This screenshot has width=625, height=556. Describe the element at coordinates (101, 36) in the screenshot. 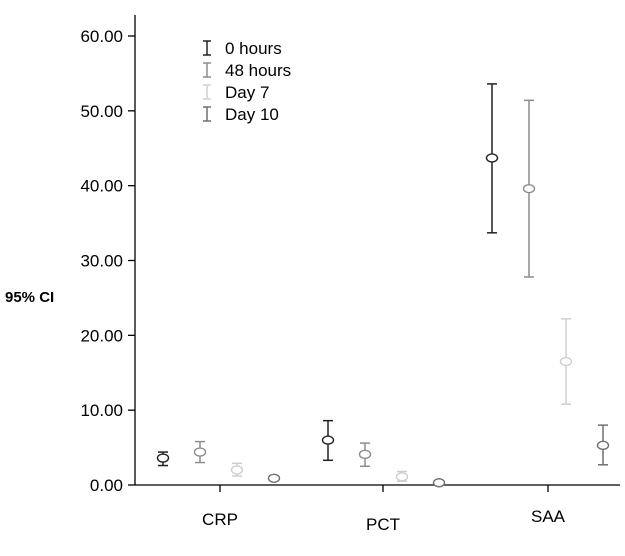

I see `y-tick-label: 60.00` at that location.